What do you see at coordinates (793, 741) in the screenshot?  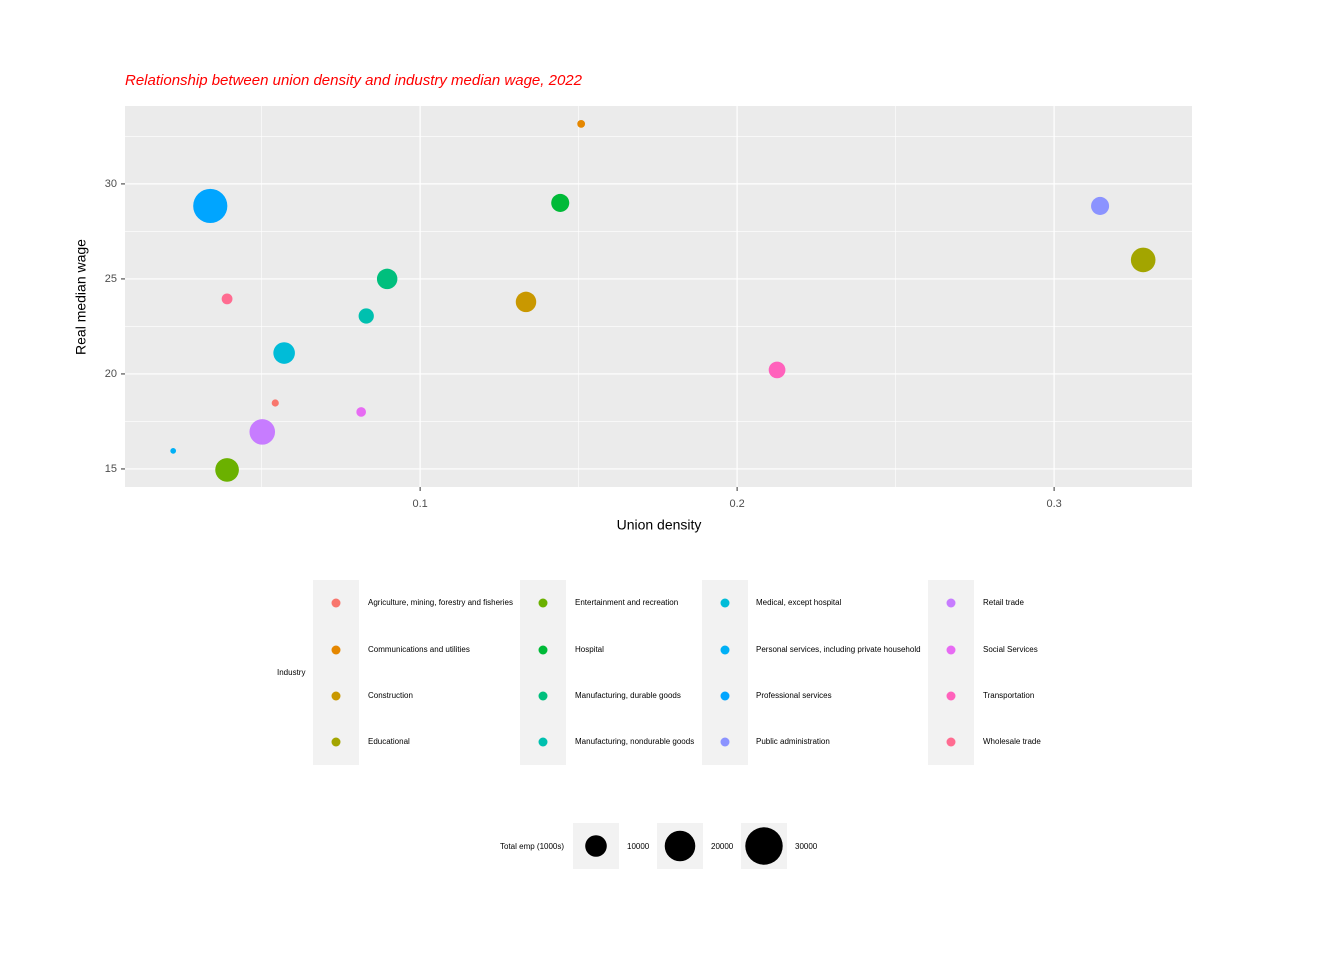 I see `legend-label: Public administration` at bounding box center [793, 741].